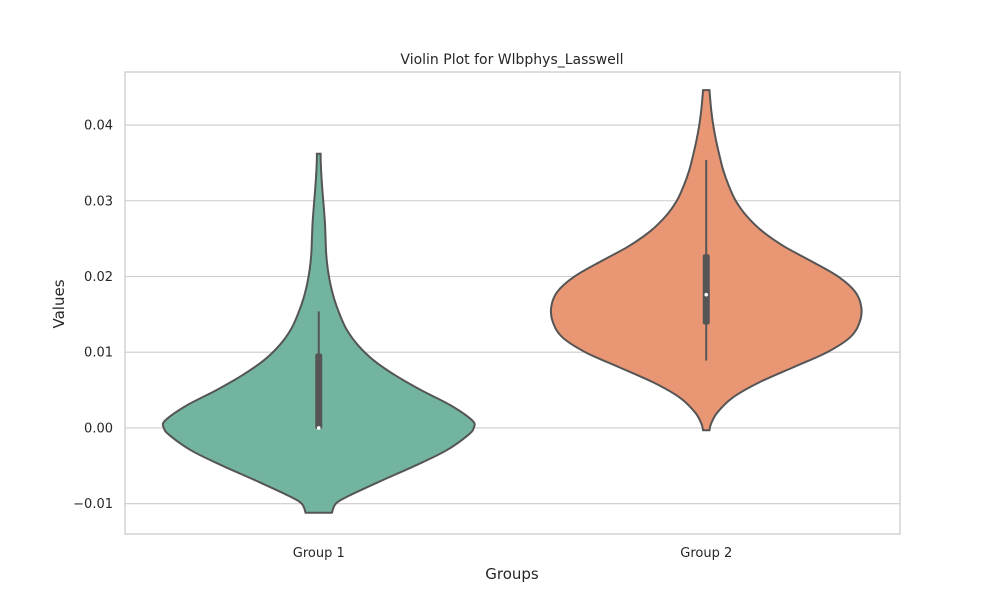  I want to click on y-tick-label: 0.01, so click(98, 353).